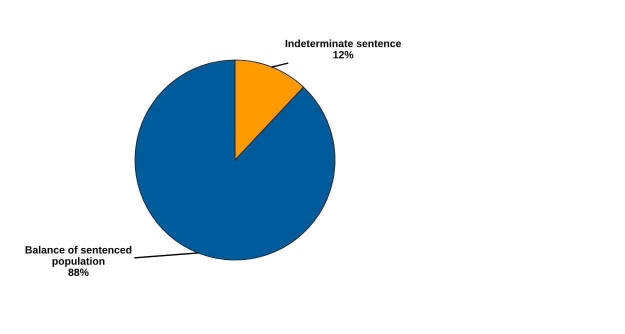 The width and height of the screenshot is (625, 334). Describe the element at coordinates (343, 54) in the screenshot. I see `data-label: 12%` at that location.